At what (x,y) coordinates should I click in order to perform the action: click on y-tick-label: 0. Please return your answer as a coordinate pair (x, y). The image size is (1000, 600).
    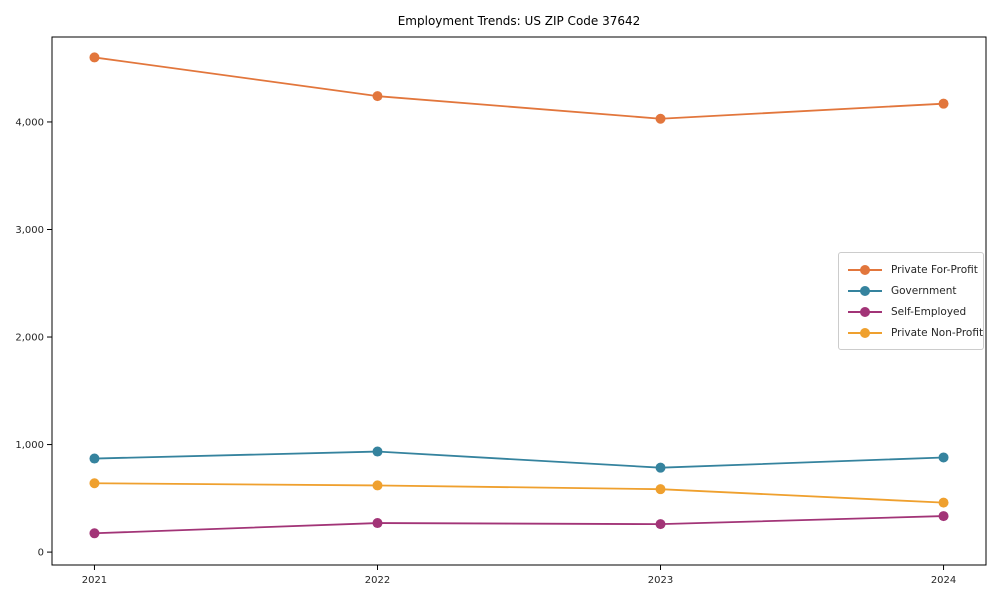
    Looking at the image, I should click on (41, 553).